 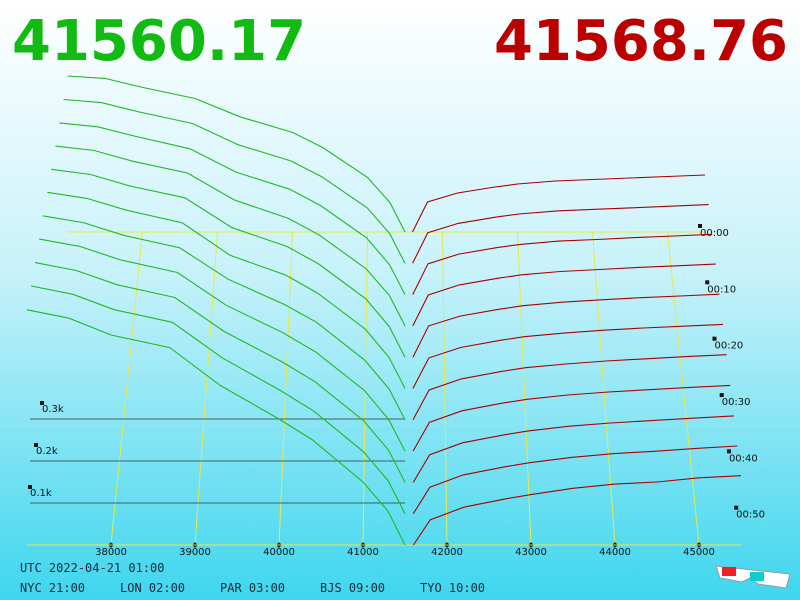 What do you see at coordinates (252, 588) in the screenshot?
I see `clock: PAR 03:00` at bounding box center [252, 588].